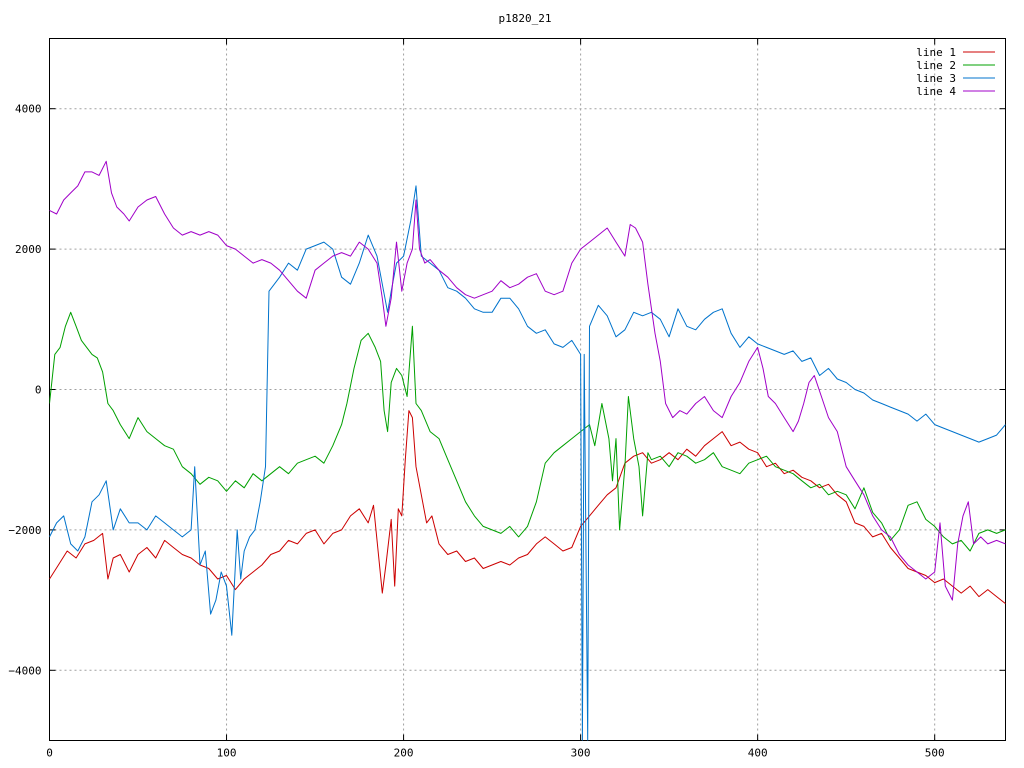  I want to click on y-tick-label: 2000, so click(28, 249).